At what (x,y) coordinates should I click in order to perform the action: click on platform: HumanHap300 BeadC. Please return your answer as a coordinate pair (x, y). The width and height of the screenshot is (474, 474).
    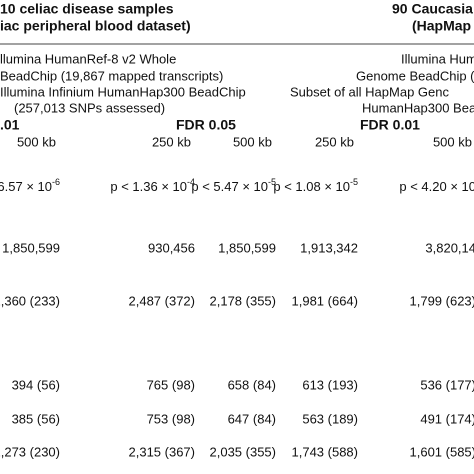
    Looking at the image, I should click on (418, 107).